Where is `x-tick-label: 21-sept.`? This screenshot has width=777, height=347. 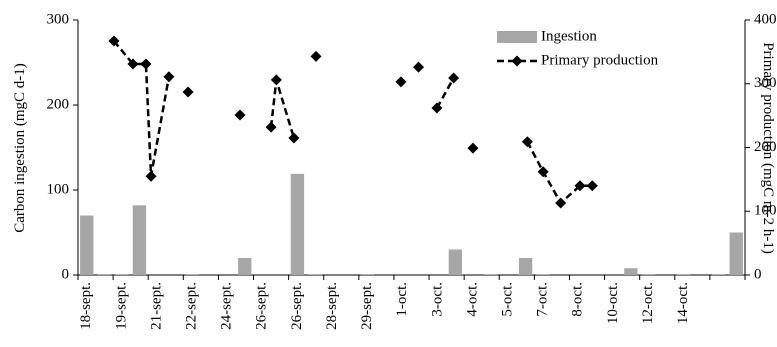
x-tick-label: 21-sept. is located at coordinates (156, 306).